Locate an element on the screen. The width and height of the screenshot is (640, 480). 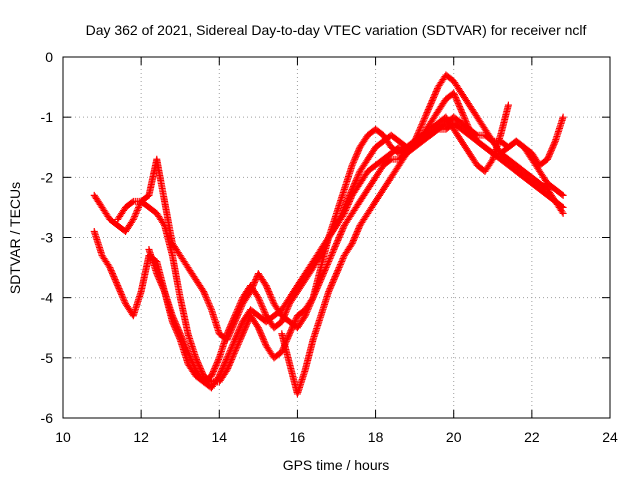
y-tick-label: -1 is located at coordinates (47, 117).